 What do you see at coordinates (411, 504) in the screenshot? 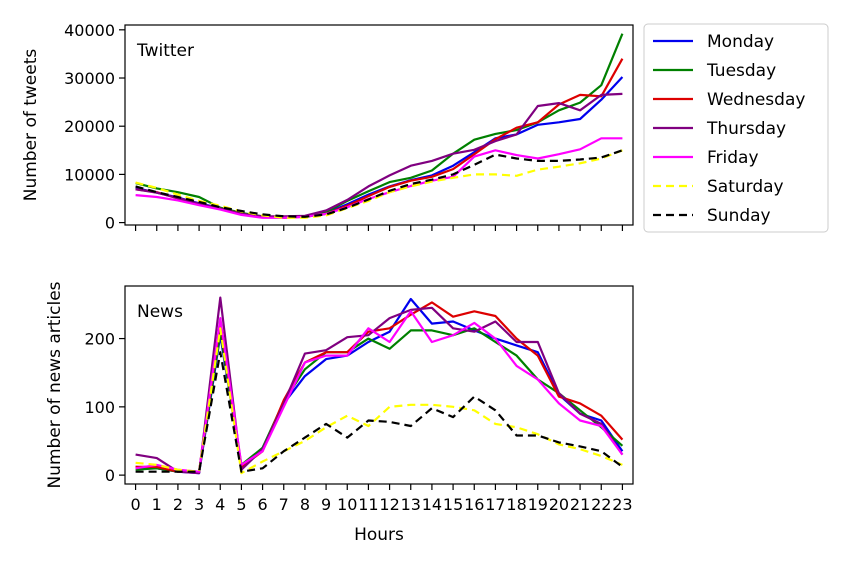
I see `x-tick-label: 13` at bounding box center [411, 504].